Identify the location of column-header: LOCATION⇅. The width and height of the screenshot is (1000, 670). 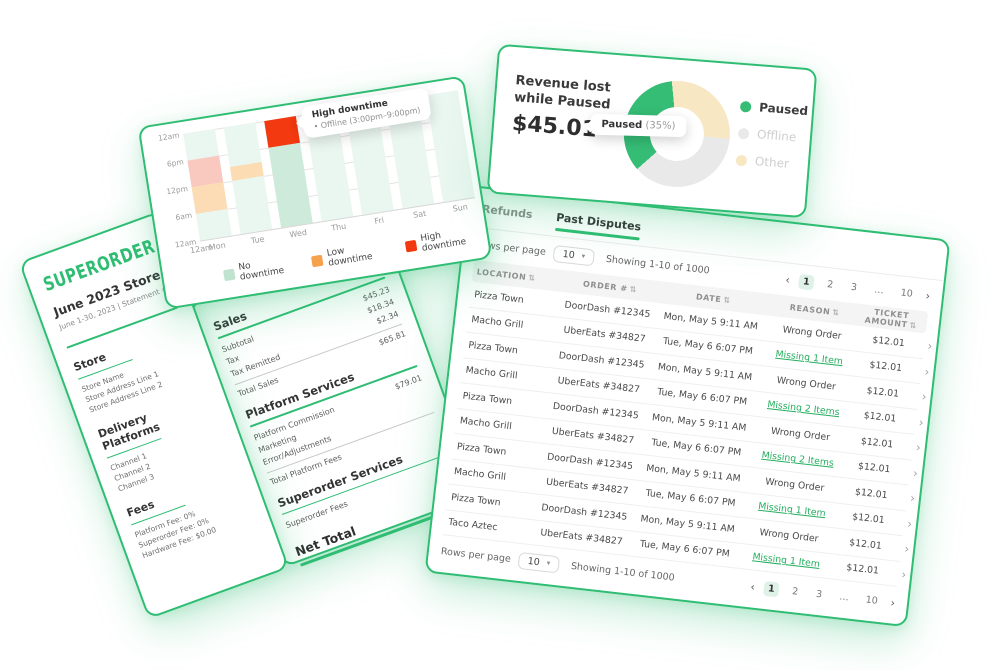
(506, 274).